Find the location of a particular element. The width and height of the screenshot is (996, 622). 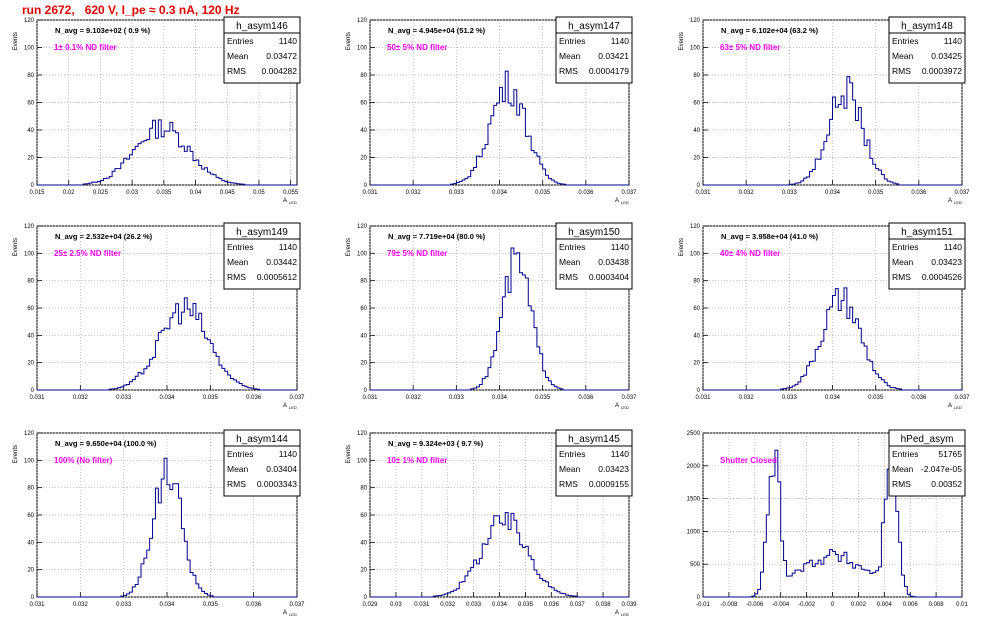

filter-annotation: 10± 1% ND filter is located at coordinates (417, 460).